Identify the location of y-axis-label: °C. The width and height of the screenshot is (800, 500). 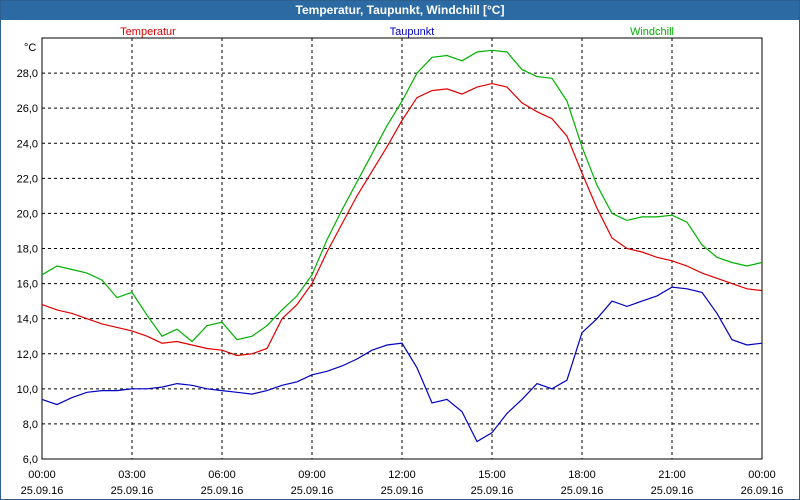
(30, 48).